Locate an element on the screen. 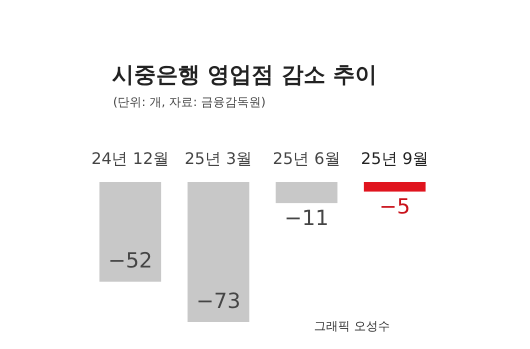 Image resolution: width=530 pixels, height=349 pixels. data-label: −5 is located at coordinates (394, 206).